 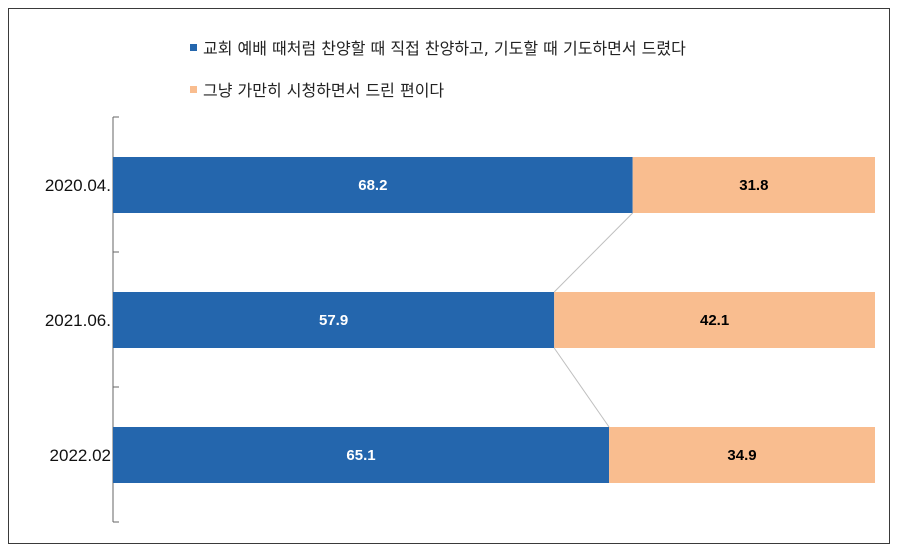 I want to click on legend-item-series-1: 교회 예배 때처럼 찬양할 때 직접 찬양하고, 기도할 때 기도하면서 드렸다, so click(x=438, y=47).